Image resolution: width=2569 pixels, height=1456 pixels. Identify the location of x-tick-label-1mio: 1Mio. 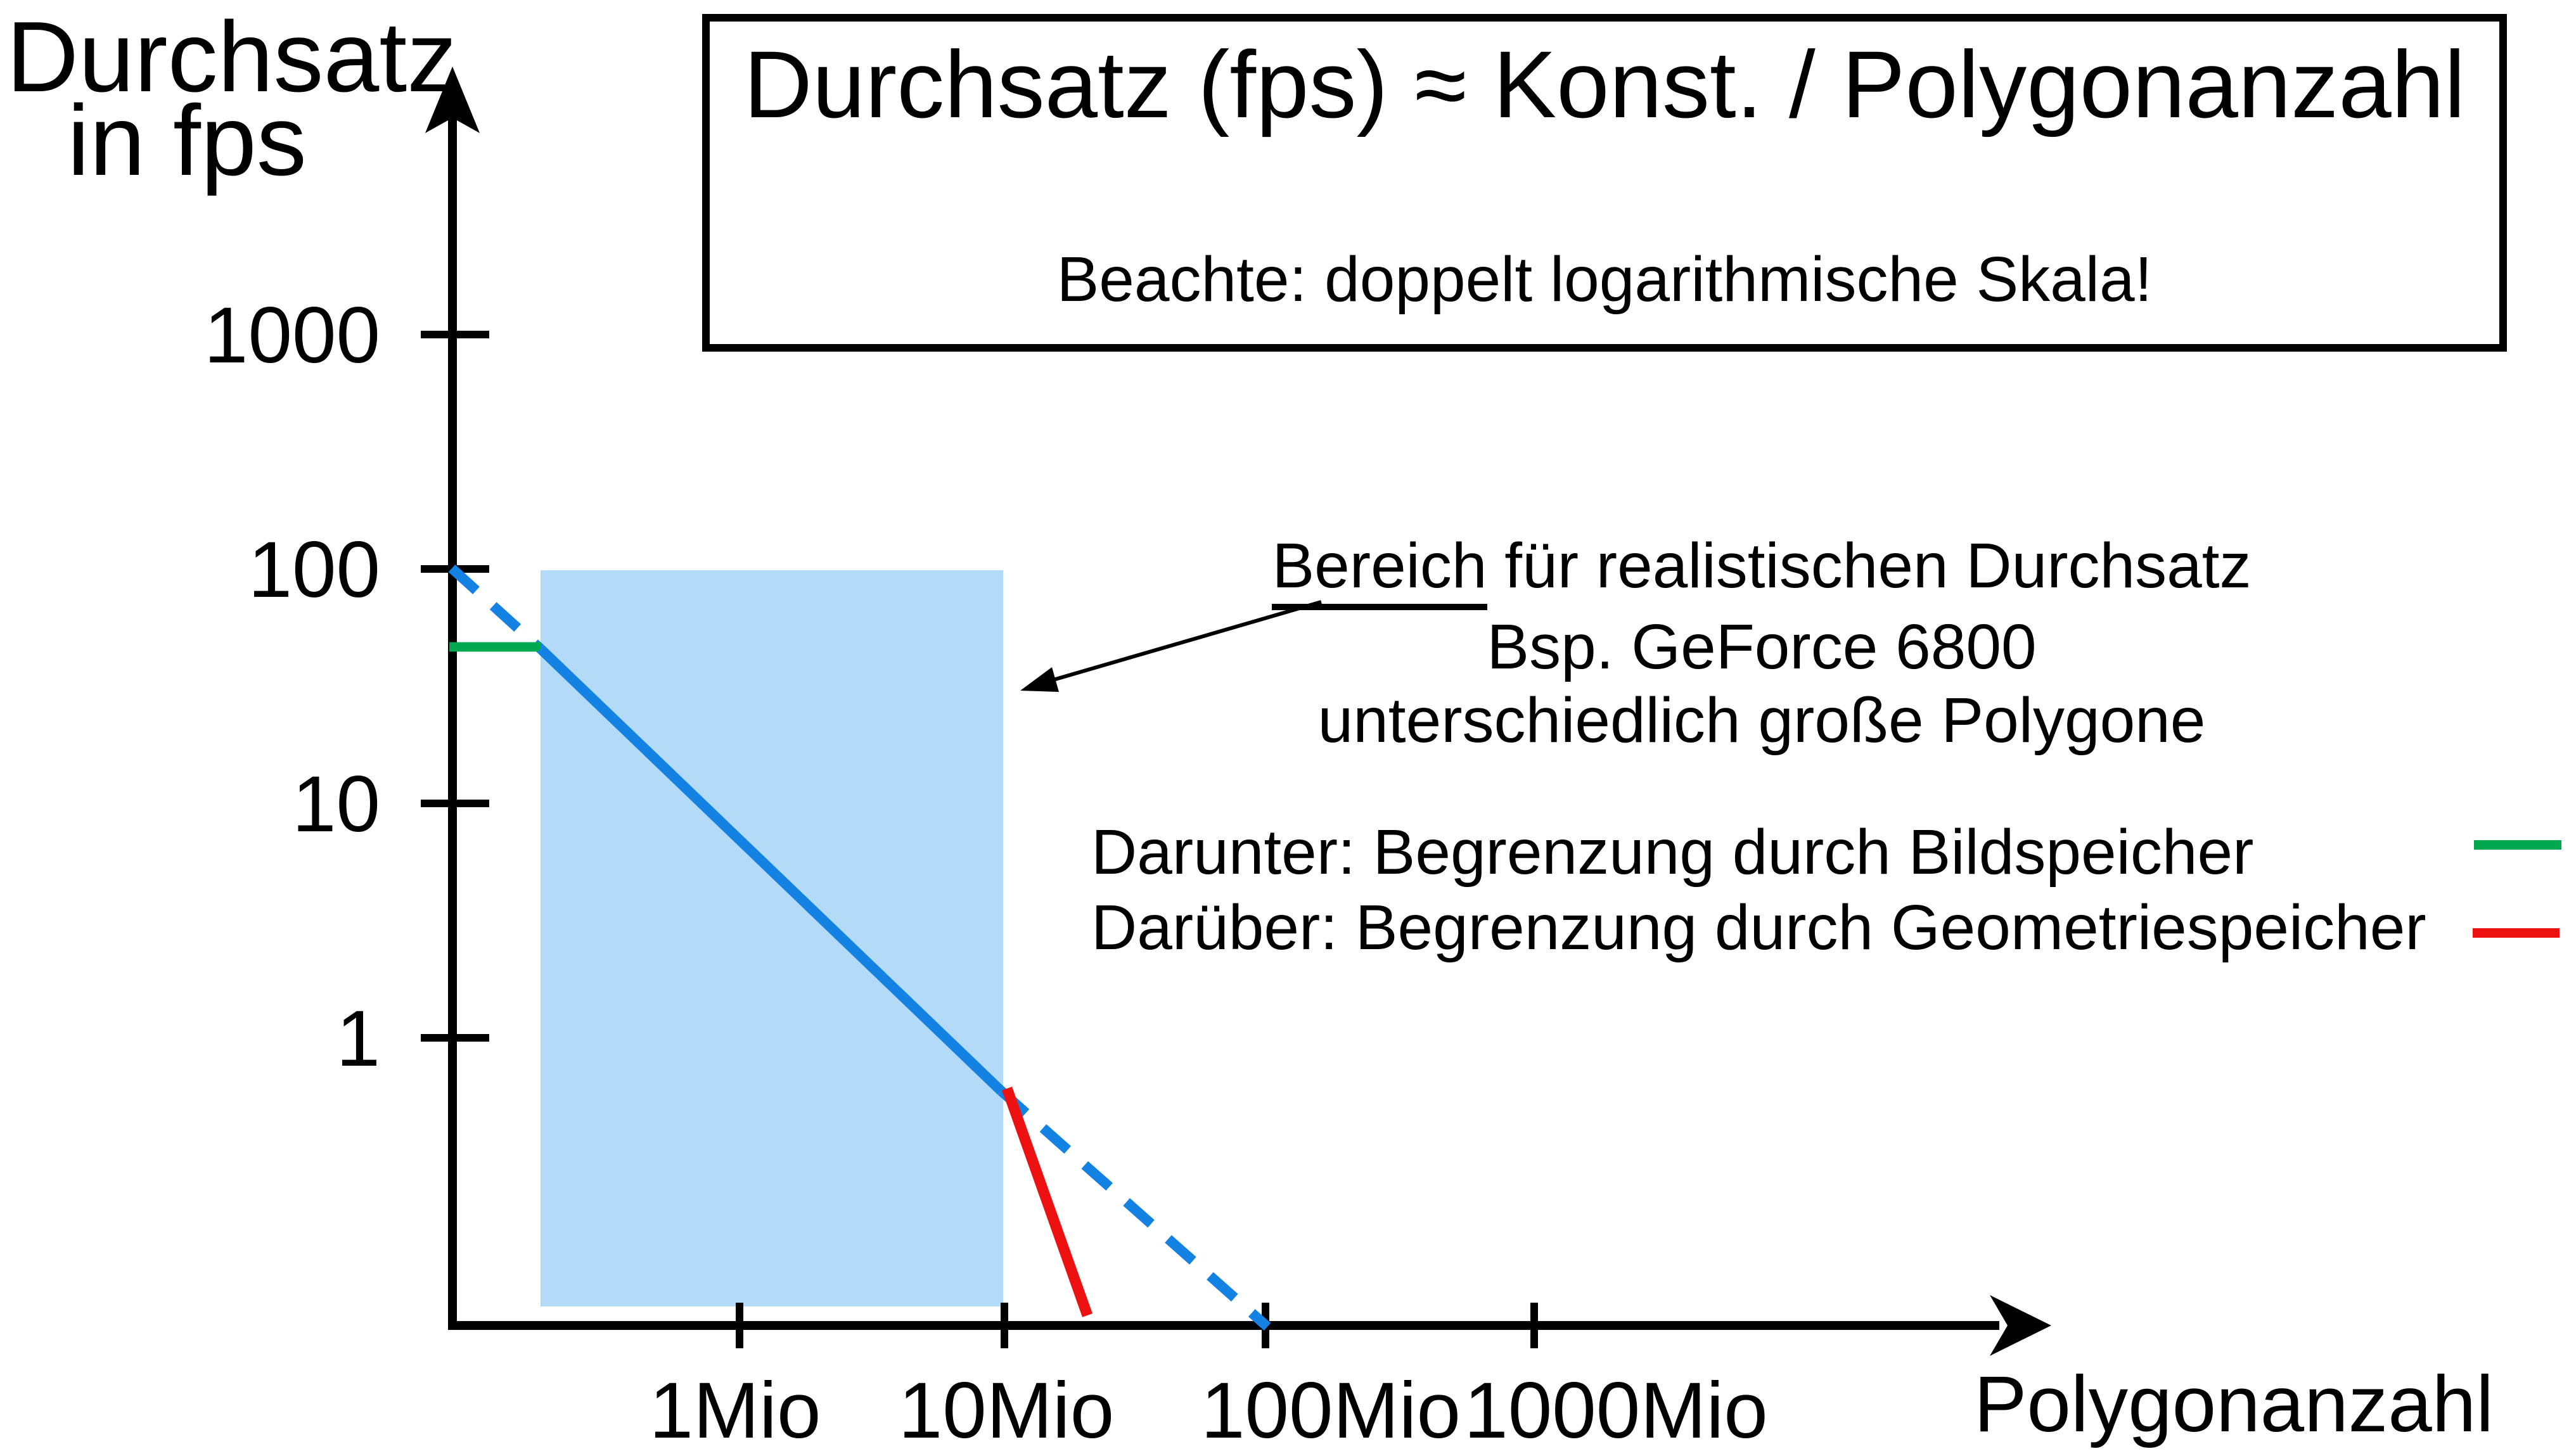
(735, 1411).